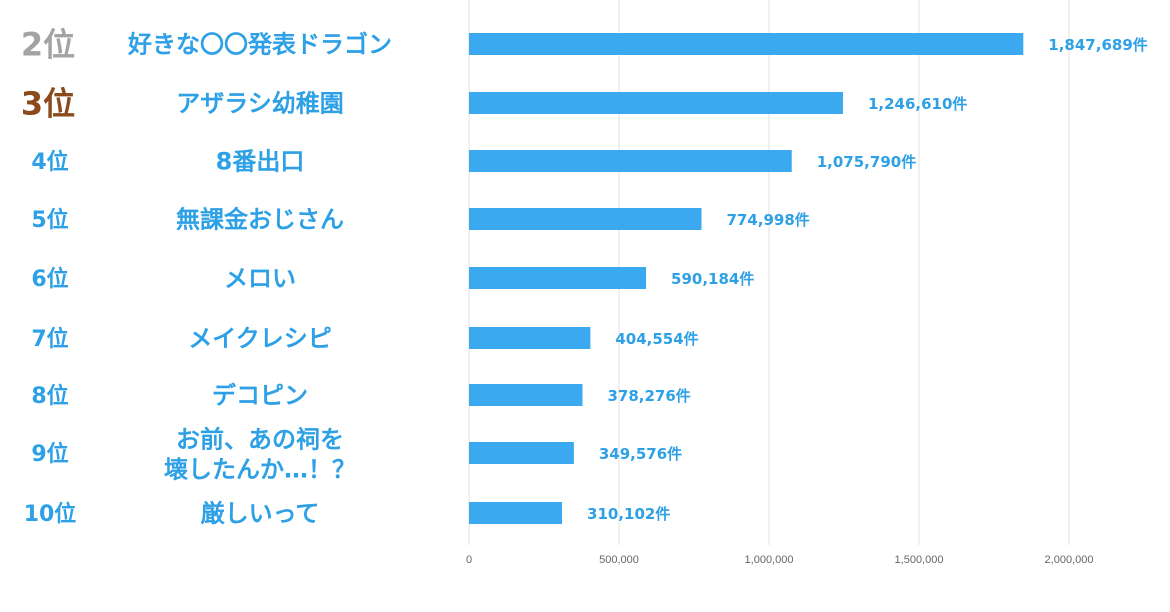  What do you see at coordinates (260, 514) in the screenshot?
I see `category-label: 厳しいって` at bounding box center [260, 514].